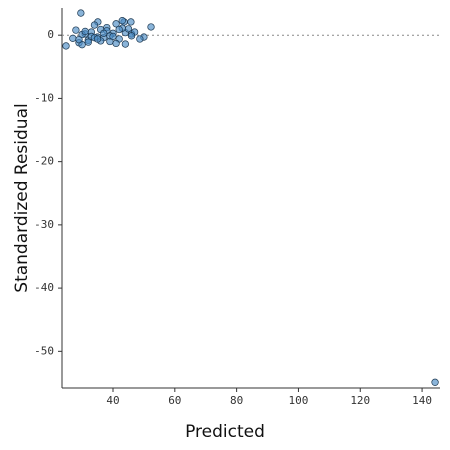 The height and width of the screenshot is (450, 450). What do you see at coordinates (44, 287) in the screenshot?
I see `y-tick-label: -40` at bounding box center [44, 287].